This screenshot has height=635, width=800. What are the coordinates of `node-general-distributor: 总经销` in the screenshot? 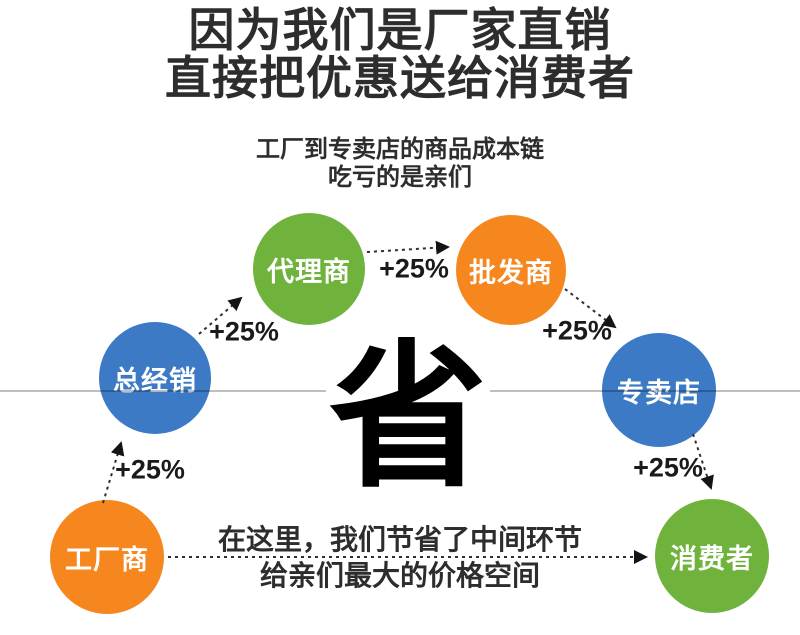 It's located at (155, 378).